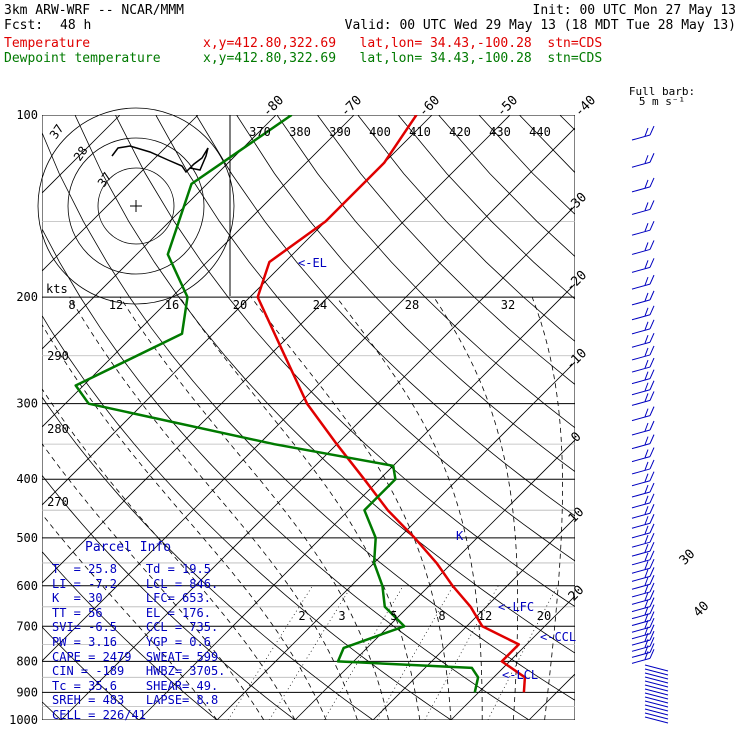 The height and width of the screenshot is (740, 740). I want to click on parcel-info-row: SVI= -6.5 CCL = 735., so click(135, 627).